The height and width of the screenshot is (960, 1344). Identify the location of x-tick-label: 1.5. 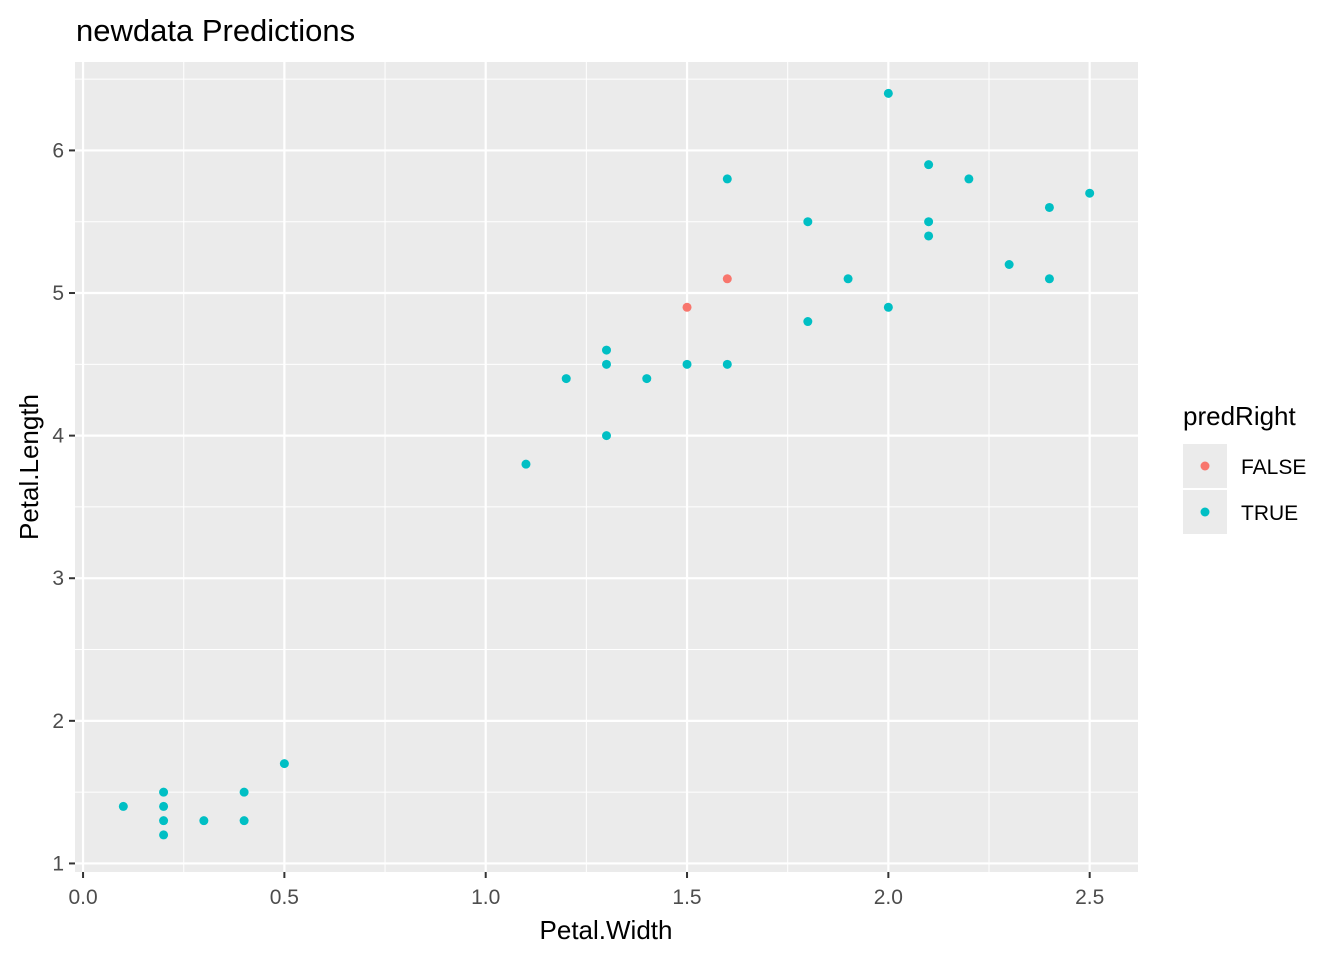
(686, 897).